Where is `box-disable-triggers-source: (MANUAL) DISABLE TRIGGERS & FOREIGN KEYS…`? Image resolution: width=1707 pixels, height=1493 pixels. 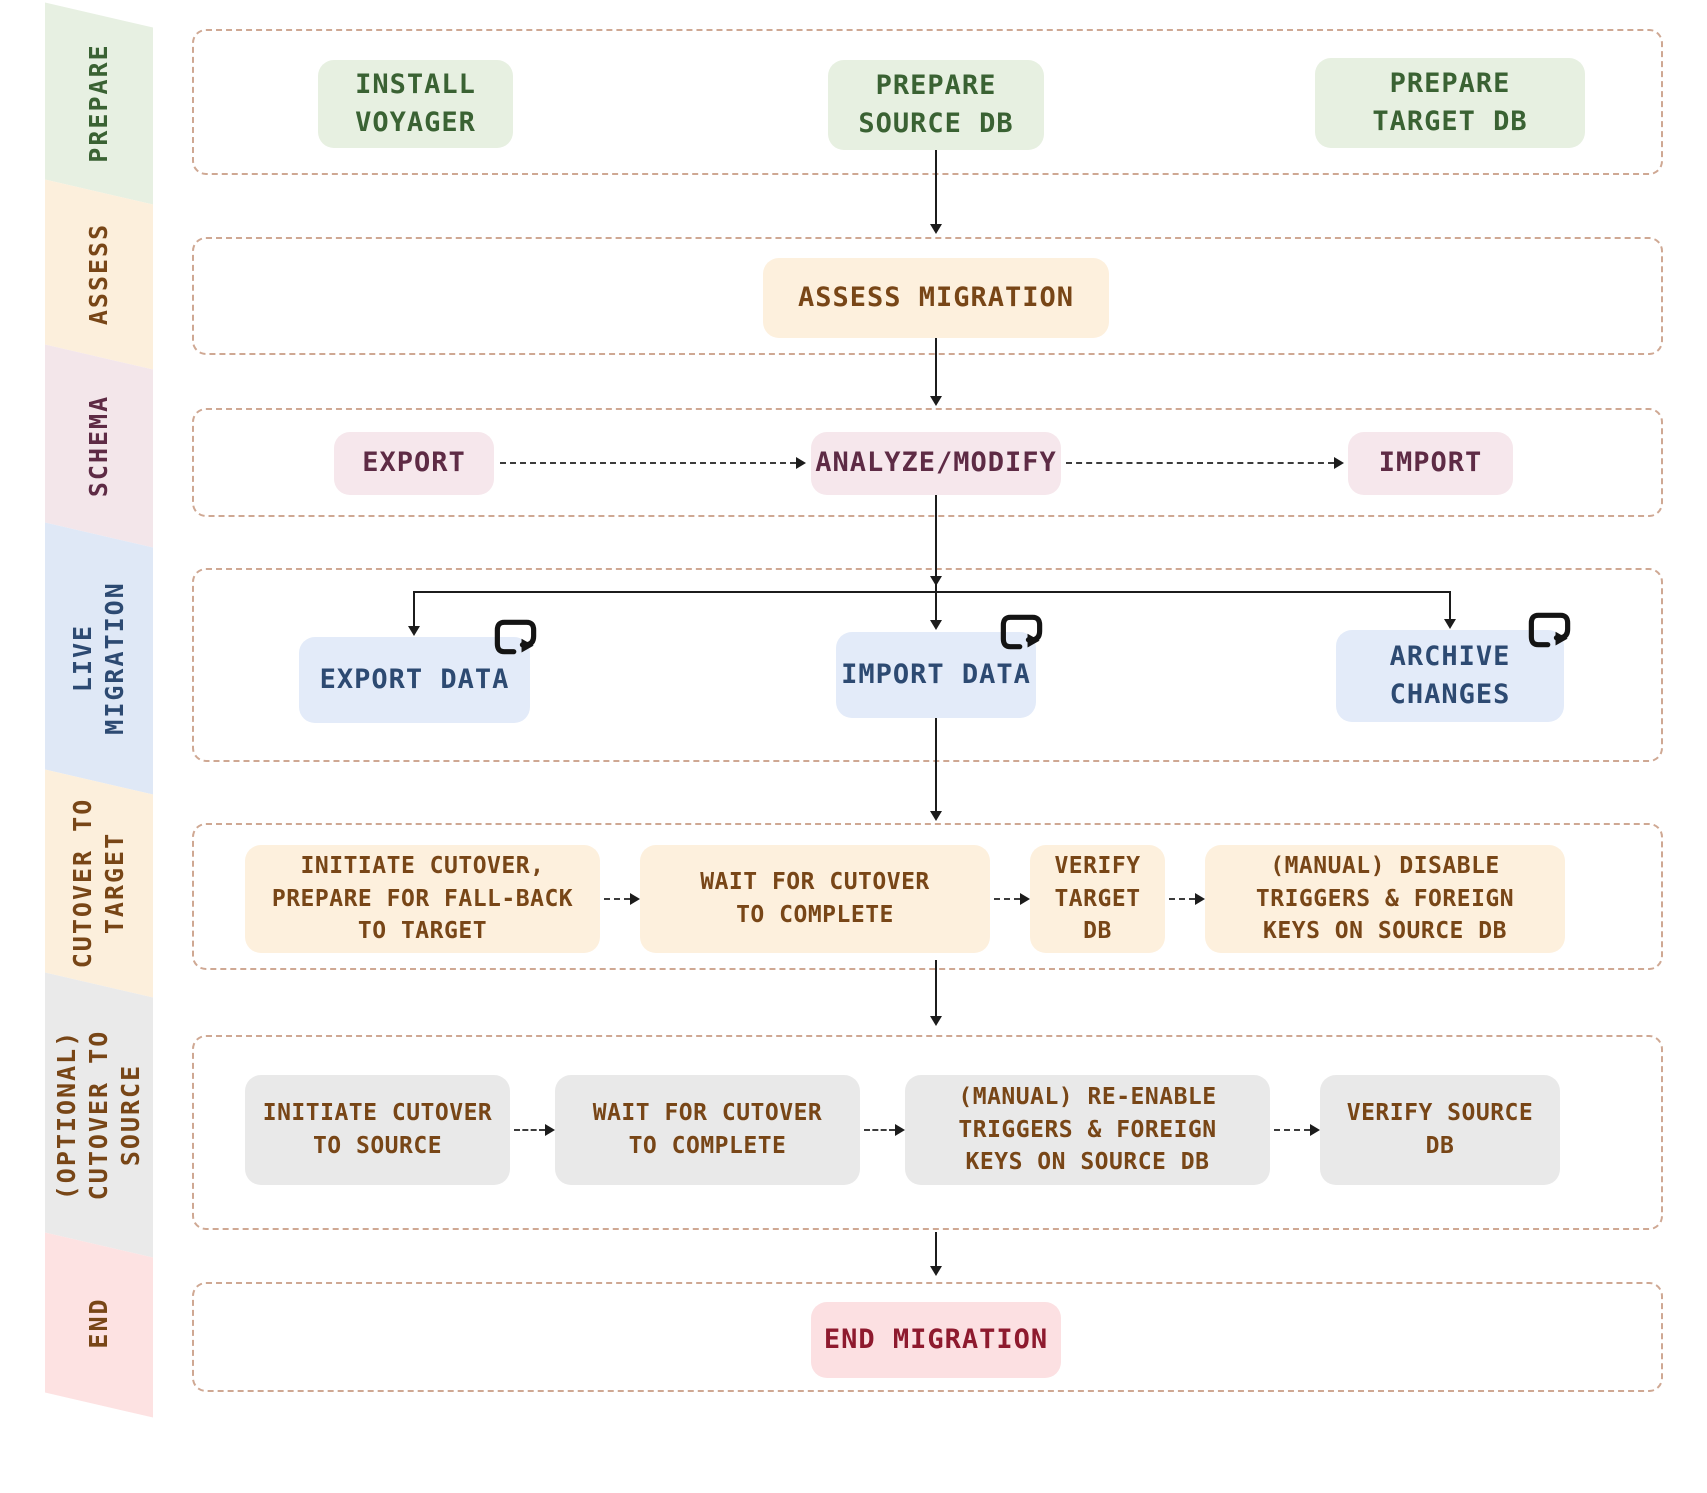 box-disable-triggers-source: (MANUAL) DISABLE TRIGGERS & FOREIGN KEYS… is located at coordinates (1385, 899).